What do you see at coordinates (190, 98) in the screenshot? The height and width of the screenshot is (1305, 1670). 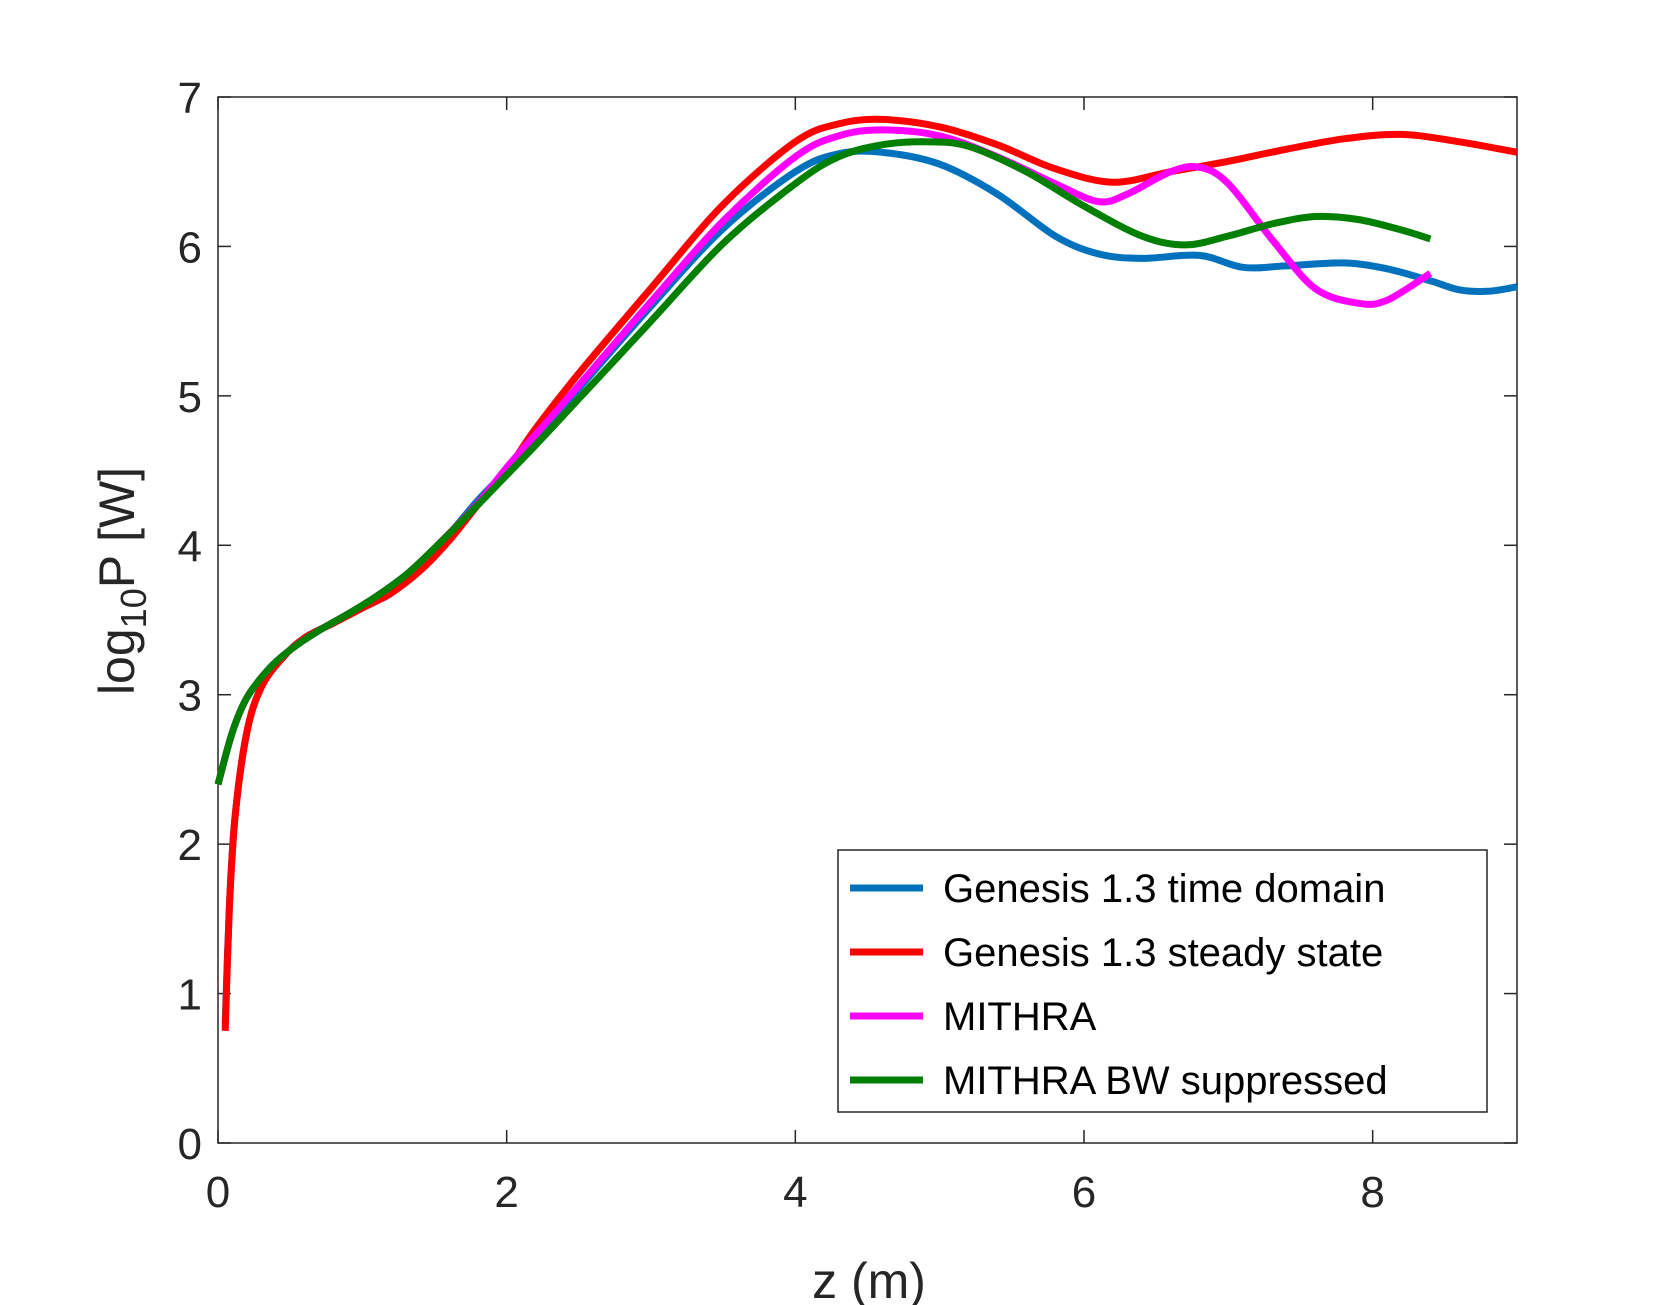 I see `y-tick-label: 7` at bounding box center [190, 98].